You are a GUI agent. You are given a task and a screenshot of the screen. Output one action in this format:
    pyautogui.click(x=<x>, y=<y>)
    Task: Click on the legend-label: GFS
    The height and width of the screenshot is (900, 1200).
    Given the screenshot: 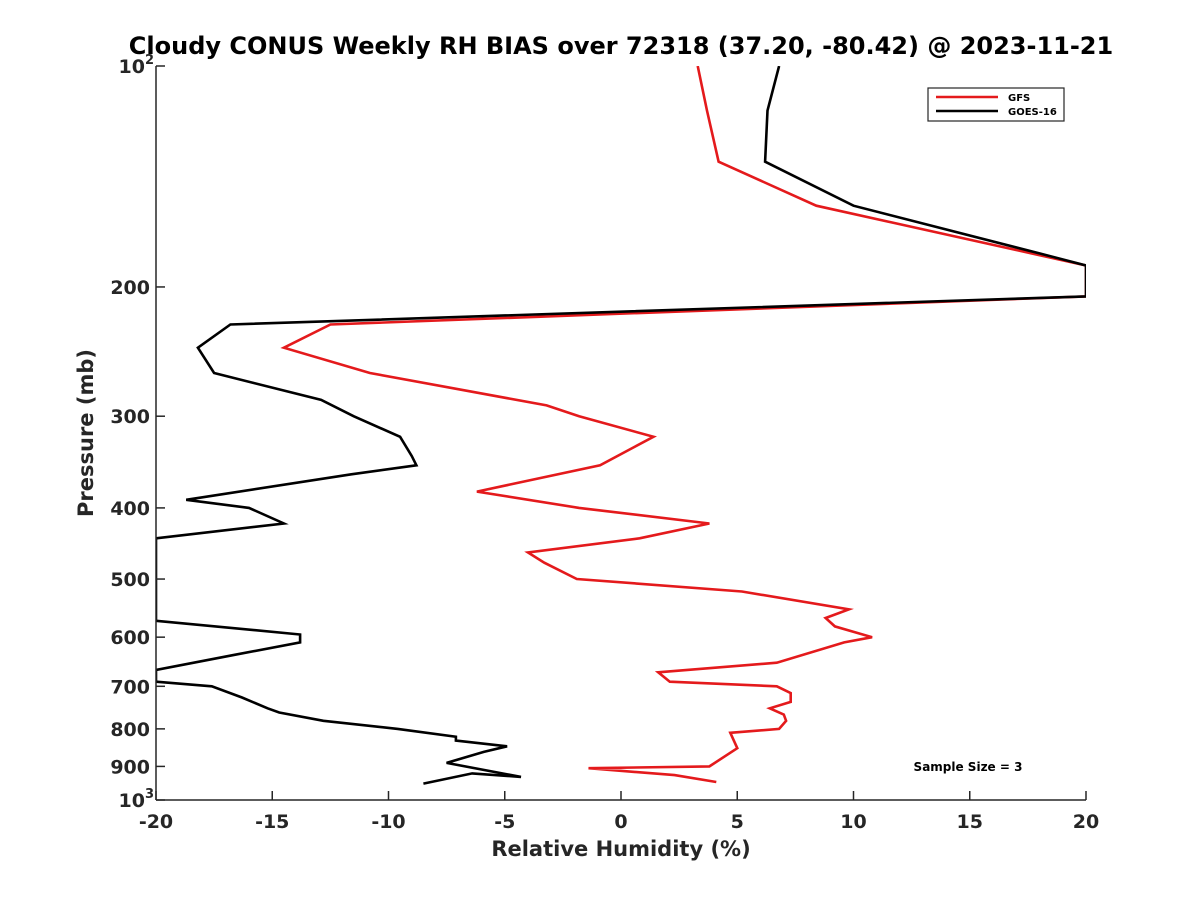 What is the action you would take?
    pyautogui.click(x=1019, y=98)
    